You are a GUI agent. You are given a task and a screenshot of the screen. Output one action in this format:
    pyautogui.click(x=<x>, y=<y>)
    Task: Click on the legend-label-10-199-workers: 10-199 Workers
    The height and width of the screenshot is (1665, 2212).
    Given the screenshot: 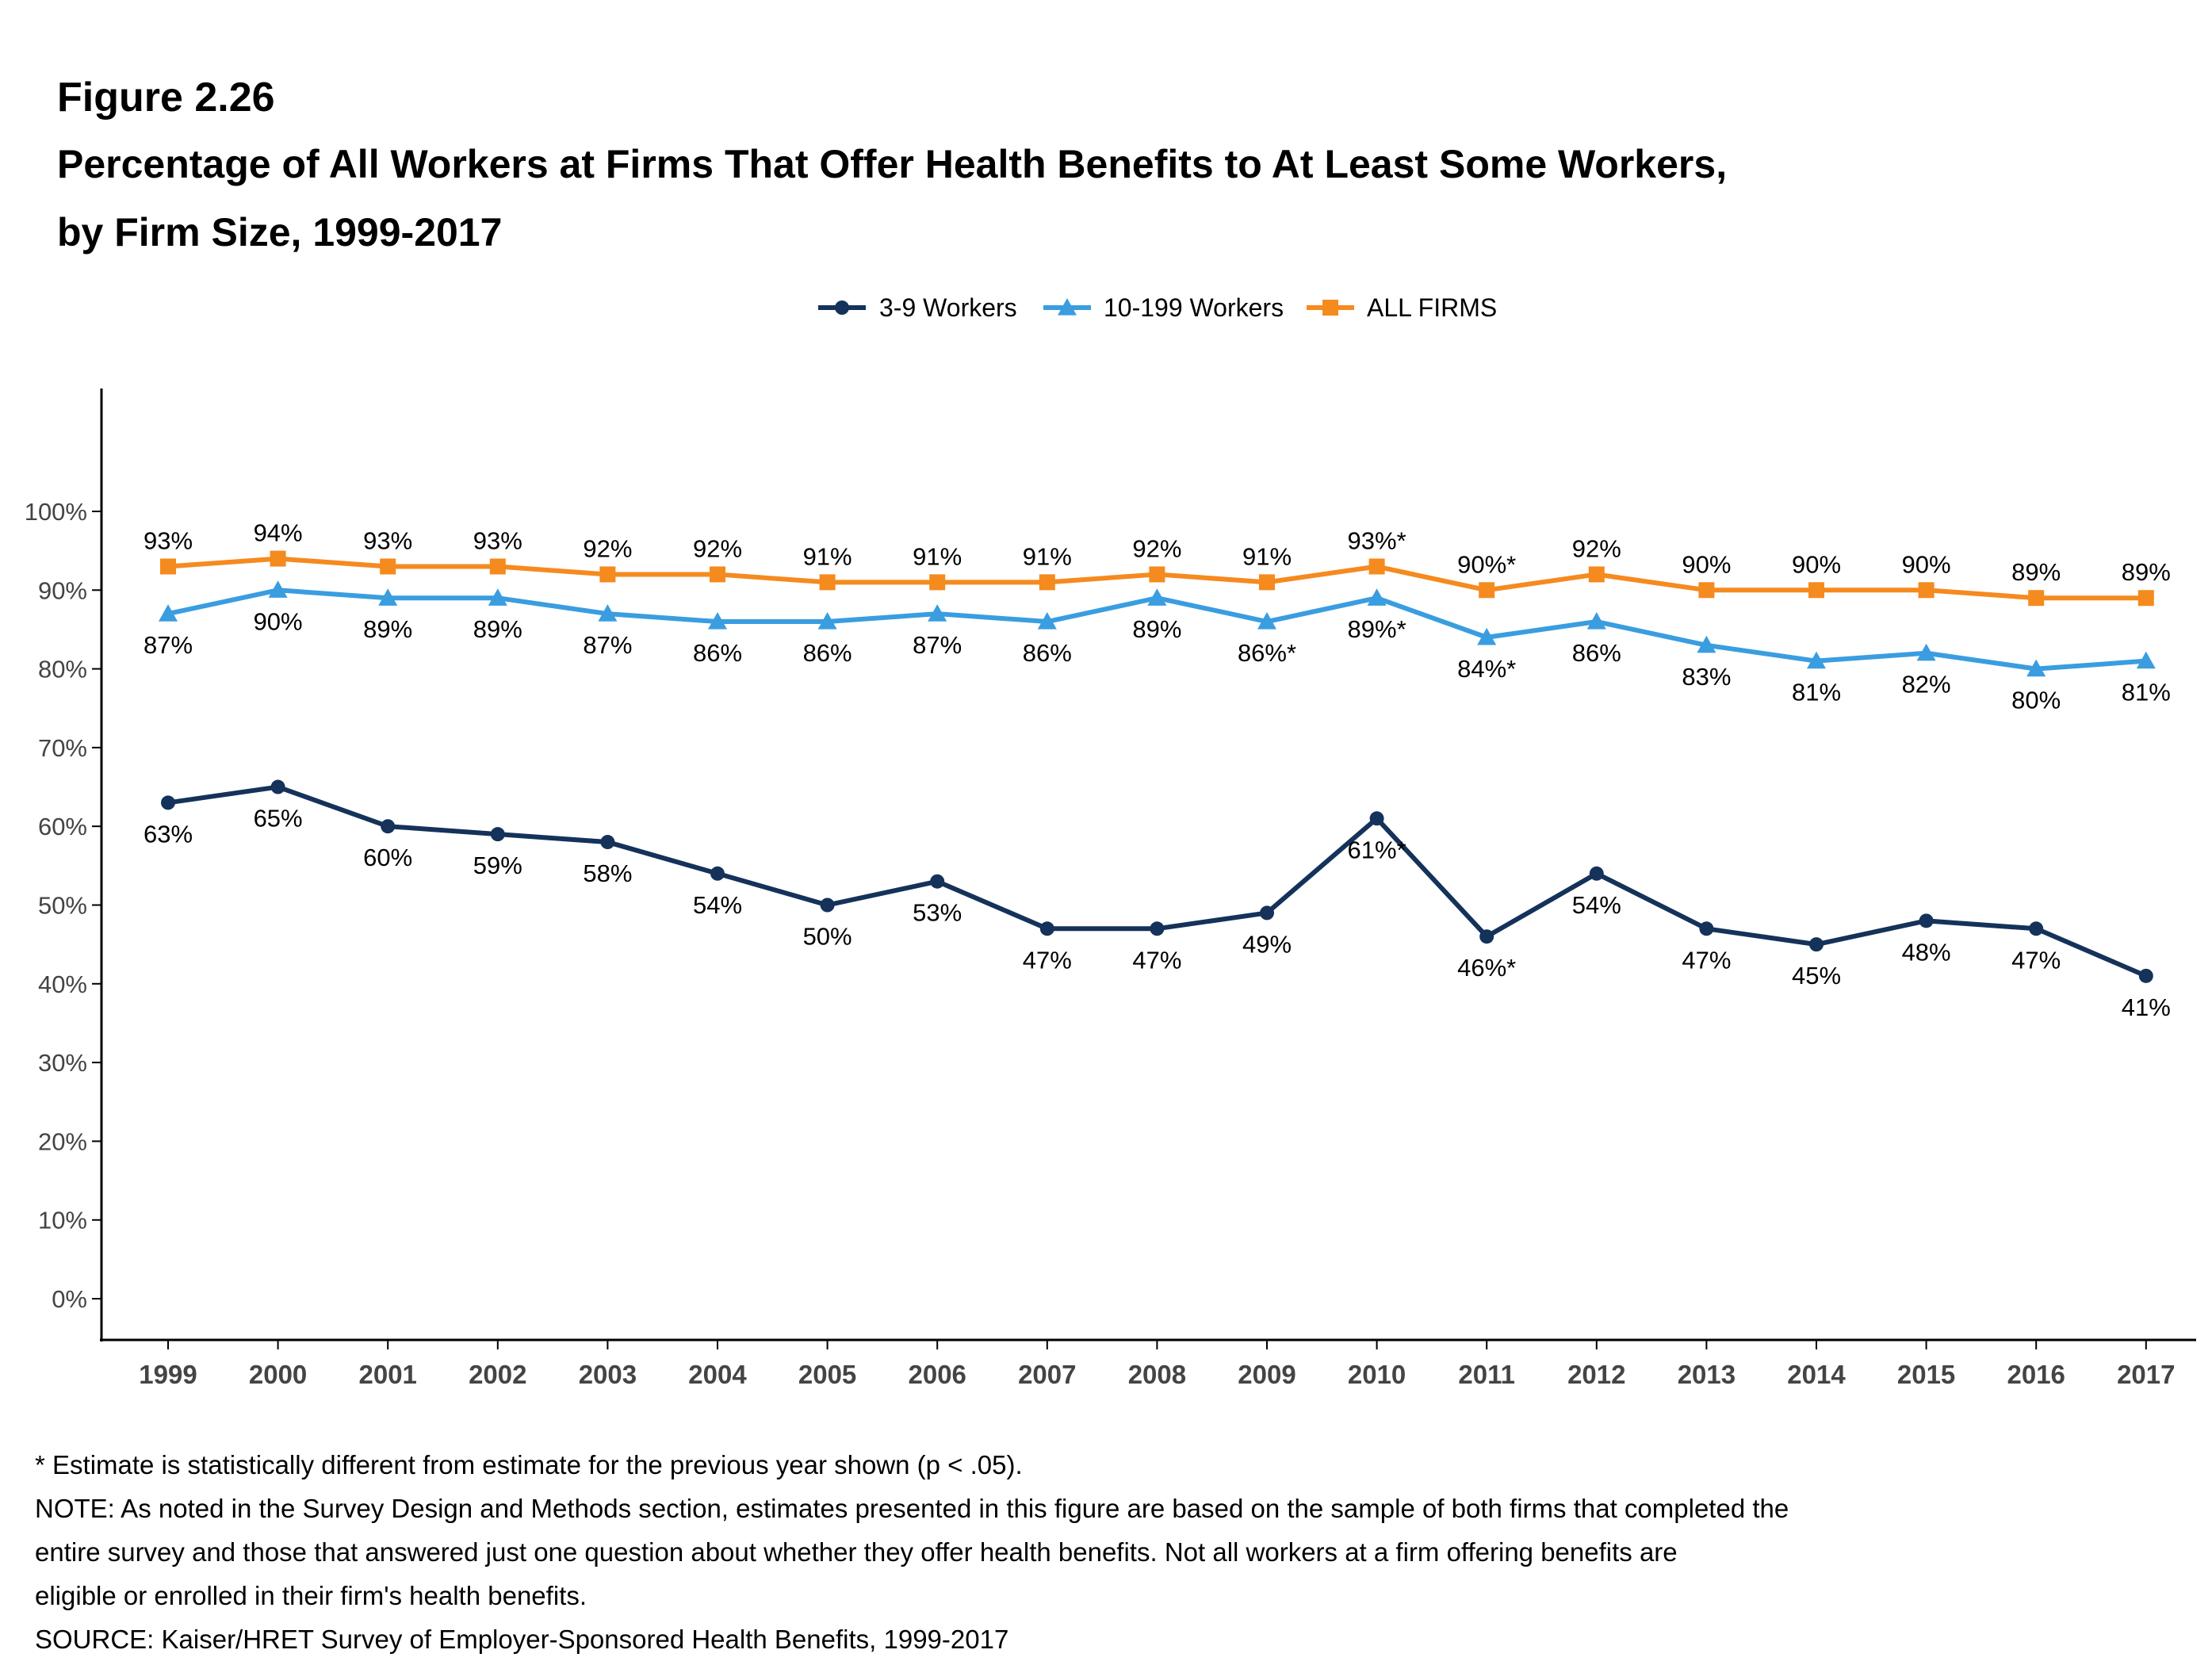 What is the action you would take?
    pyautogui.click(x=1194, y=307)
    